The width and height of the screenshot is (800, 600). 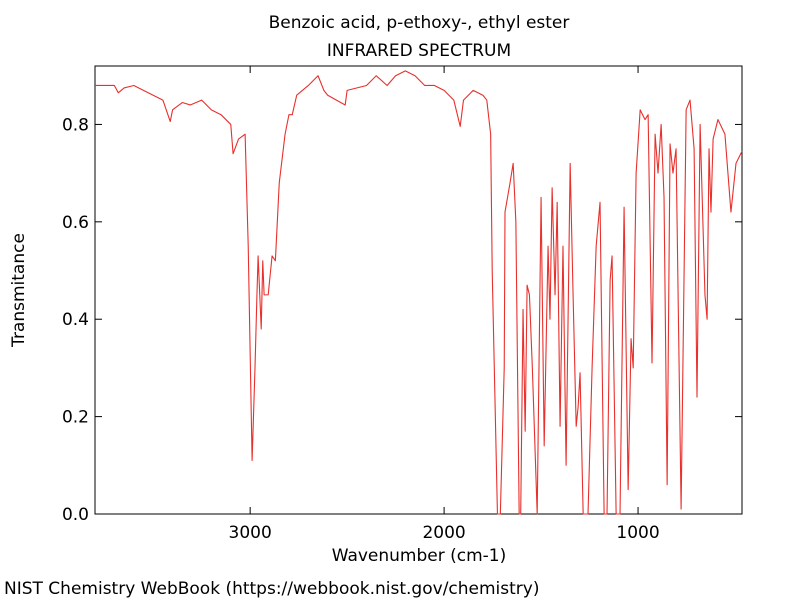 What do you see at coordinates (443, 533) in the screenshot?
I see `x-tick-label: 2000` at bounding box center [443, 533].